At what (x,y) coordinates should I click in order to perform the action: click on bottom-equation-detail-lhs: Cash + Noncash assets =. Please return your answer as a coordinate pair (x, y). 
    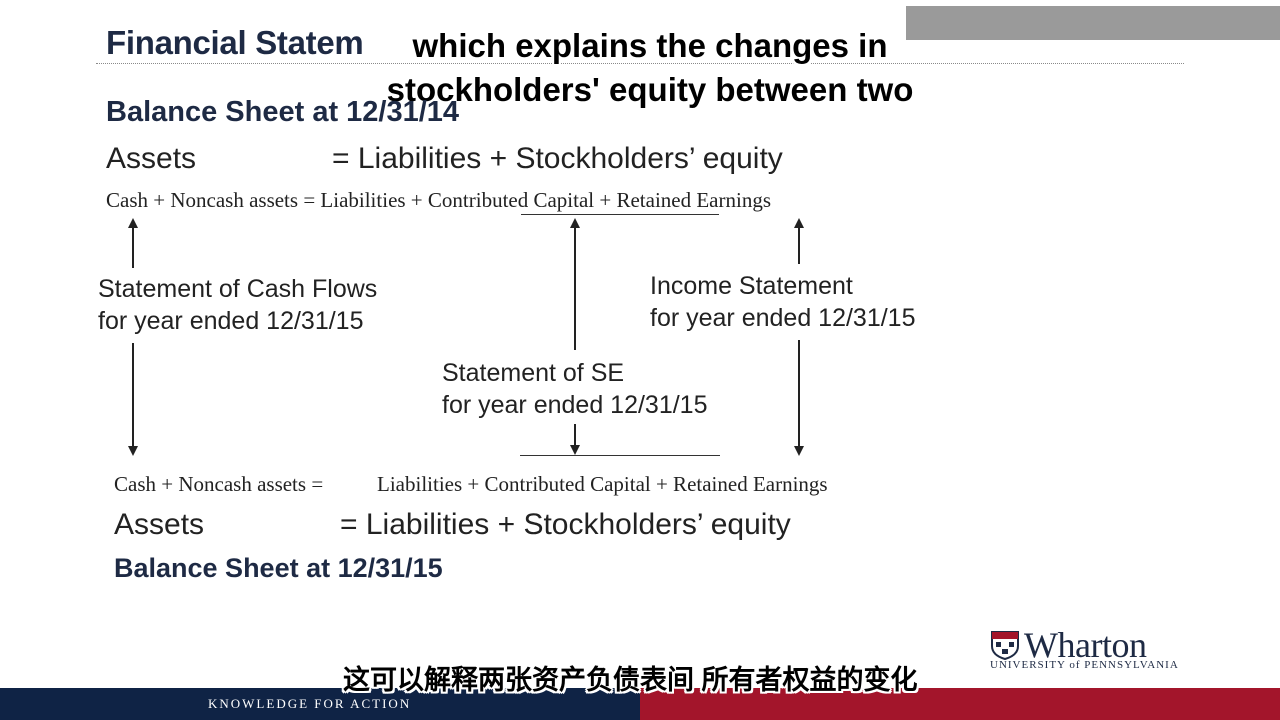
    Looking at the image, I should click on (219, 484).